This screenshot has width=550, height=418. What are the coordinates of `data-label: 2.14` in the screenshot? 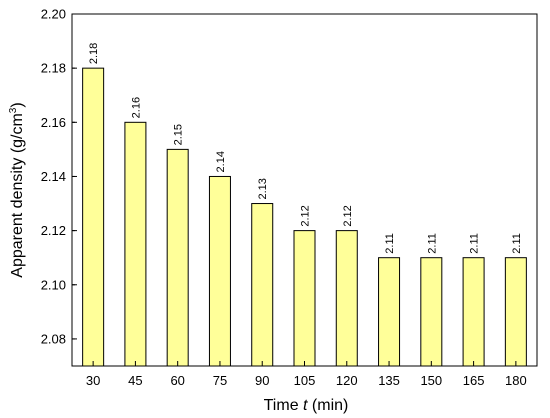 It's located at (221, 161).